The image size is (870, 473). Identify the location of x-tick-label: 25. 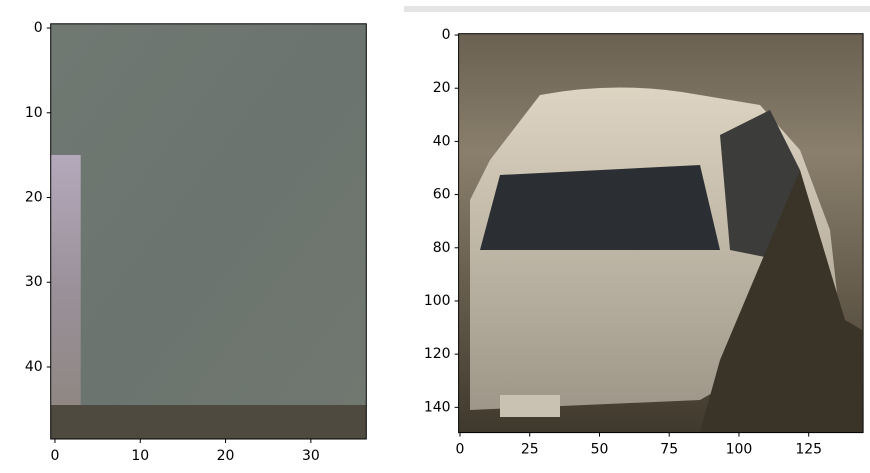
(530, 450).